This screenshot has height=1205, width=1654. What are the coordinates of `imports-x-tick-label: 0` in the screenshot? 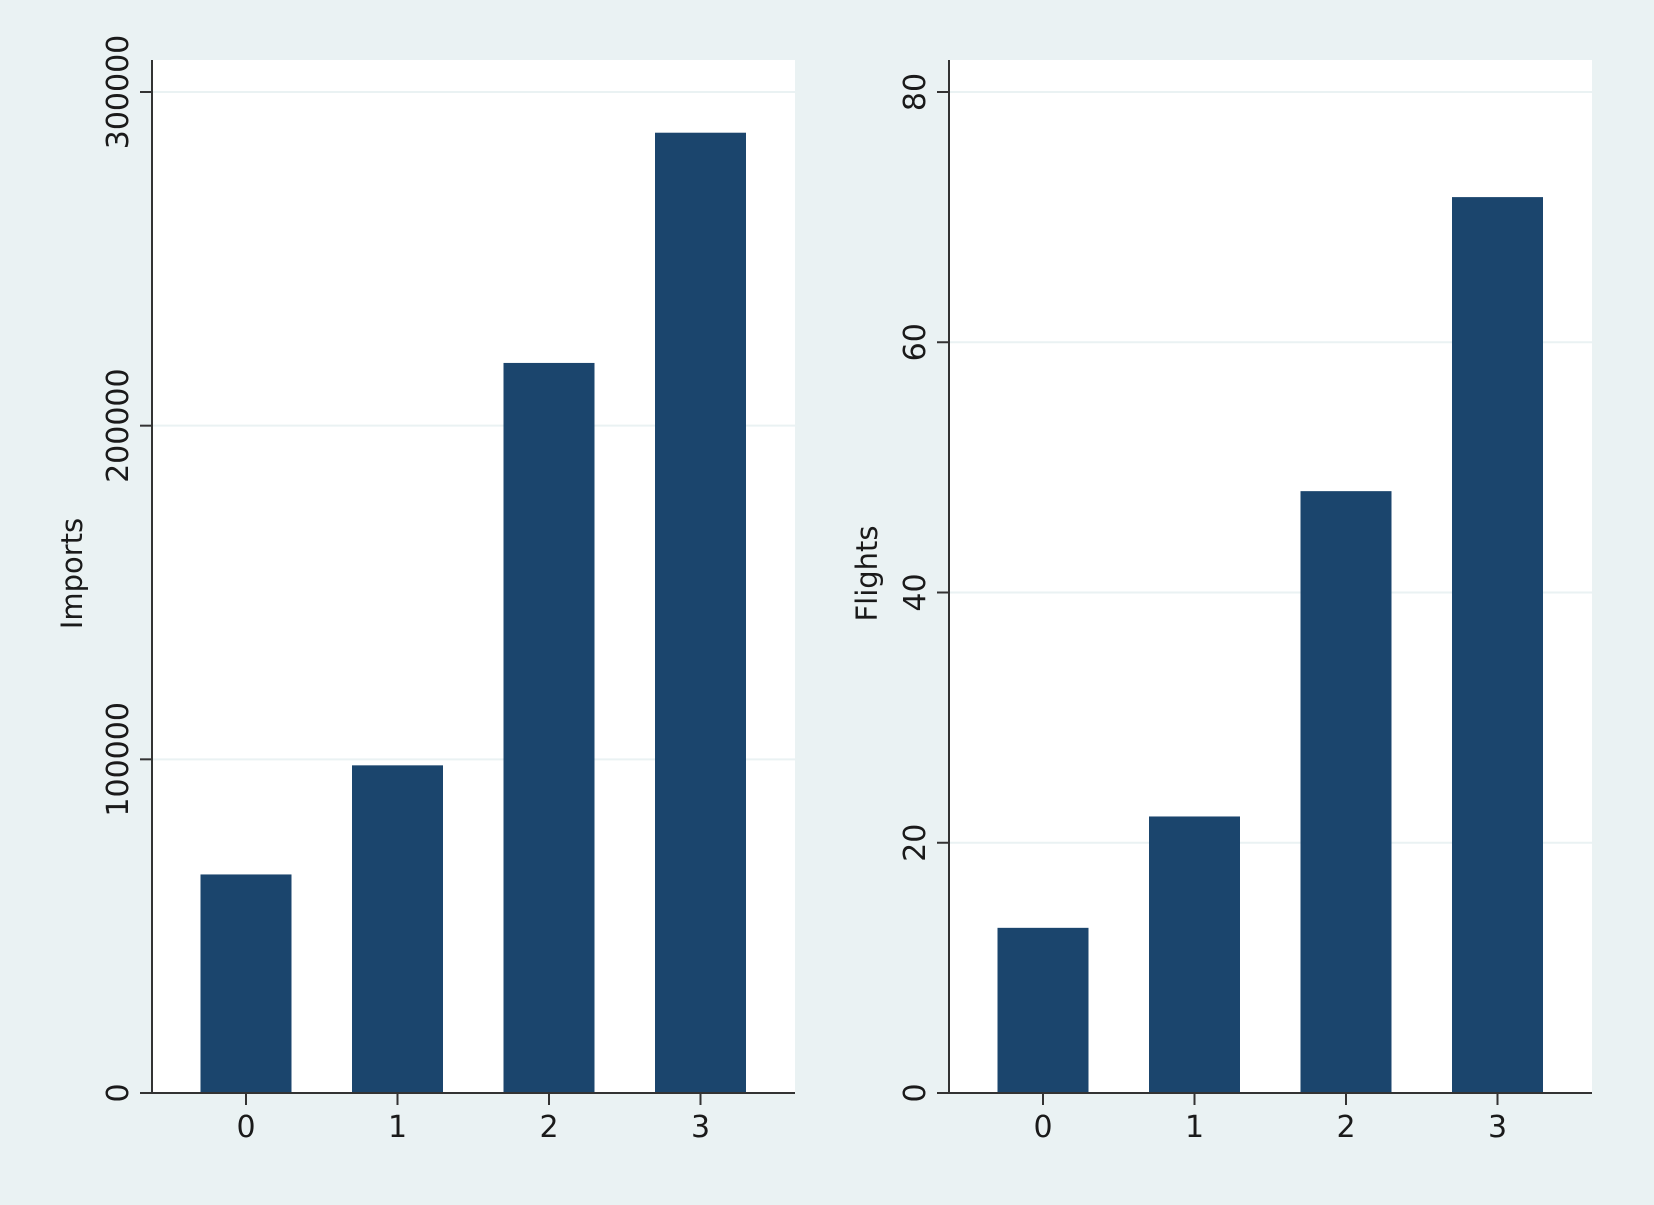 It's located at (245, 1127).